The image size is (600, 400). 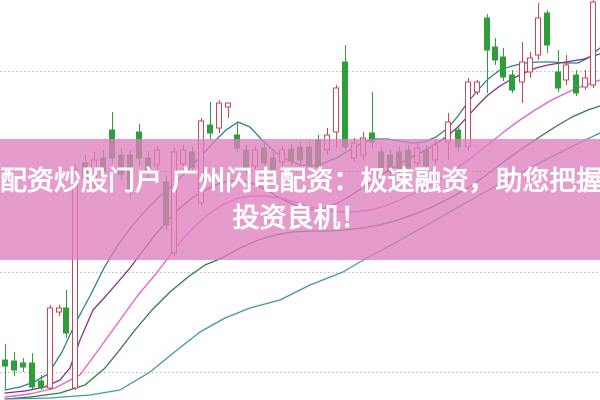 I want to click on promo-text-line1: 配资炒股门户 广州闪电配资：极速融资，助您把握, so click(x=300, y=181).